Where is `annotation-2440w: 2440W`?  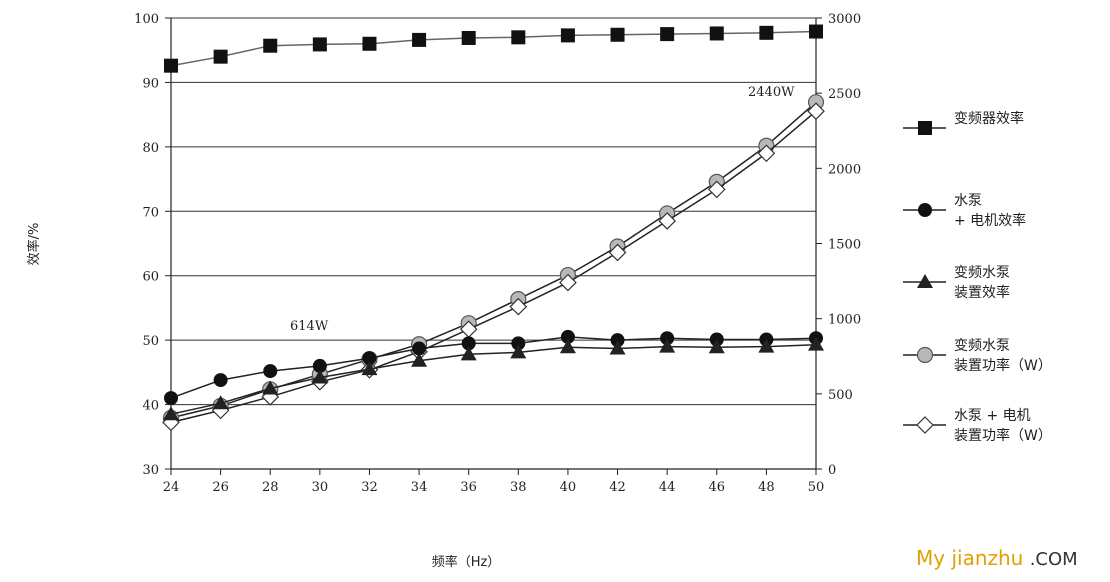
annotation-2440w: 2440W is located at coordinates (771, 92).